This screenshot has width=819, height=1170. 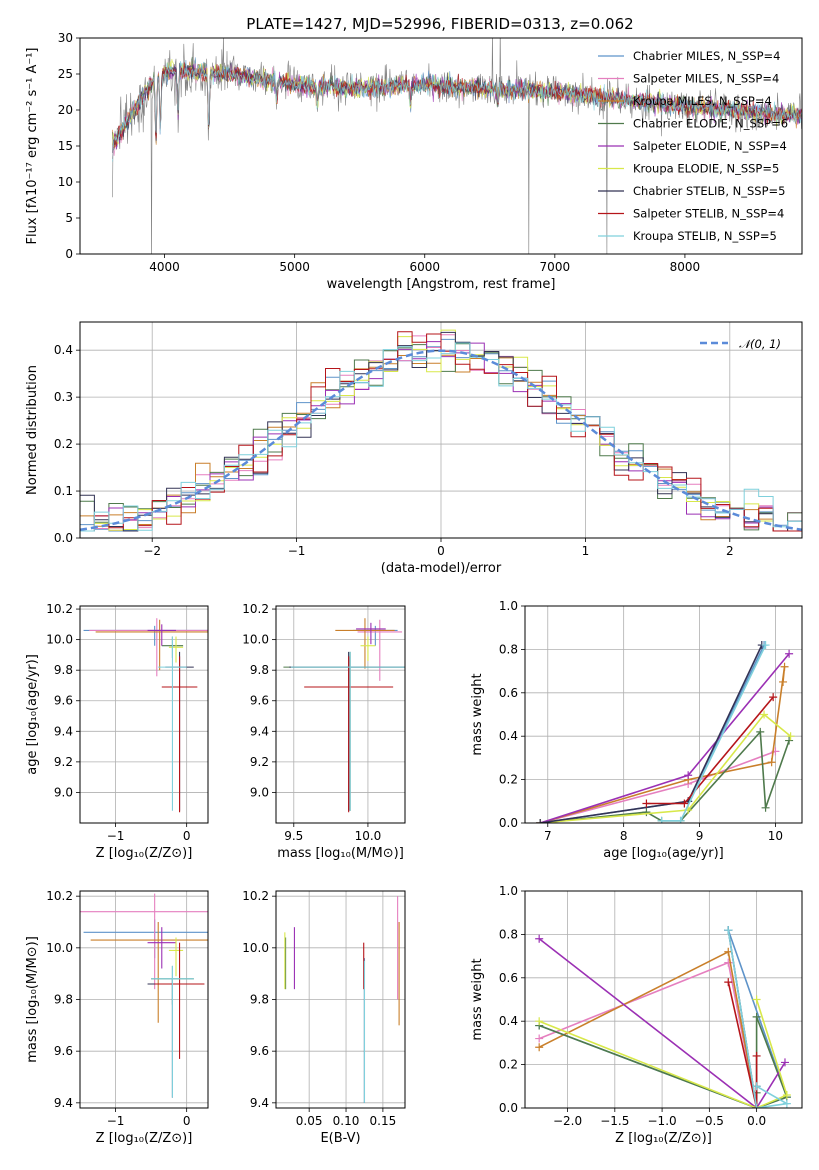 I want to click on legend-entry: Chabrier STELIB, N_SSP=5, so click(x=709, y=191).